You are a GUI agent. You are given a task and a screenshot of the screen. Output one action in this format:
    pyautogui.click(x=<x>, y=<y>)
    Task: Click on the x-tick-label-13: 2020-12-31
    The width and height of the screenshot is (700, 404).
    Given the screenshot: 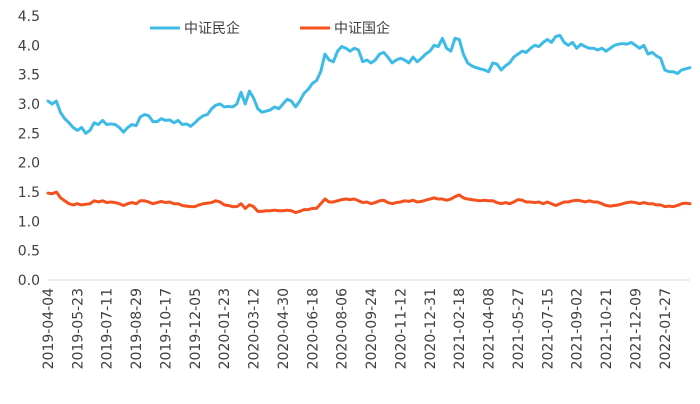 What is the action you would take?
    pyautogui.click(x=431, y=328)
    